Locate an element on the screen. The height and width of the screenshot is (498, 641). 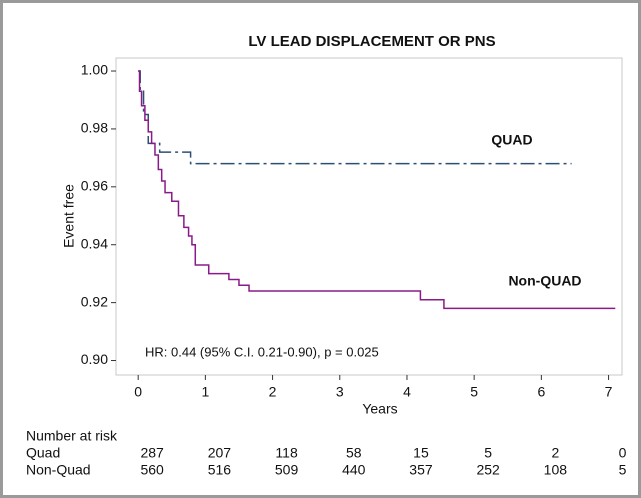
risk-count: 58 is located at coordinates (354, 453).